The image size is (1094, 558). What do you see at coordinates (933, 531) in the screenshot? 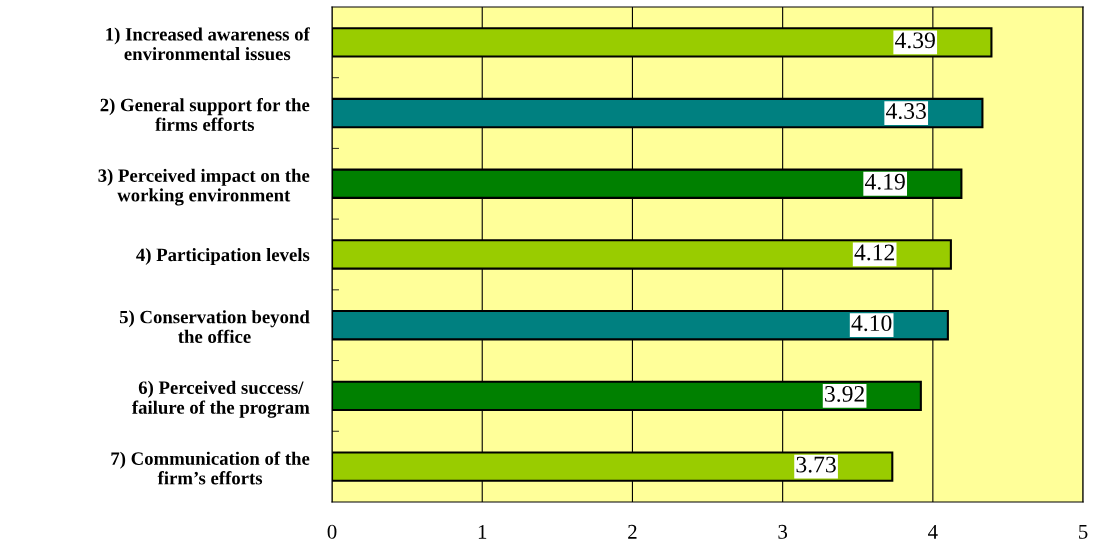
I see `x-tick-label: 4` at bounding box center [933, 531].